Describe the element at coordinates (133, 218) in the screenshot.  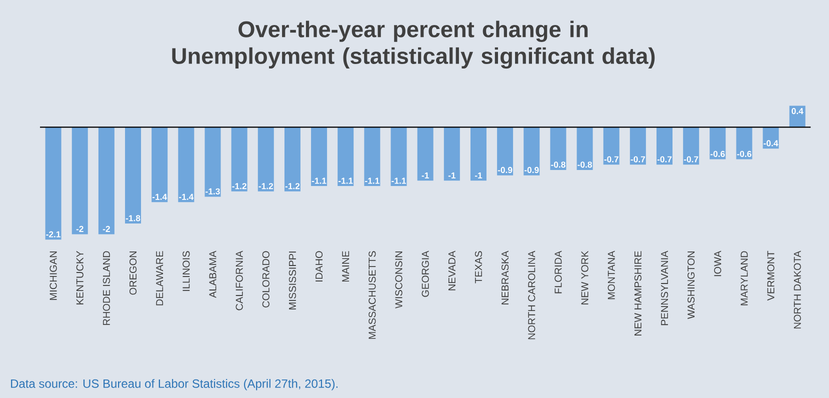
I see `data-label: -1.8` at that location.